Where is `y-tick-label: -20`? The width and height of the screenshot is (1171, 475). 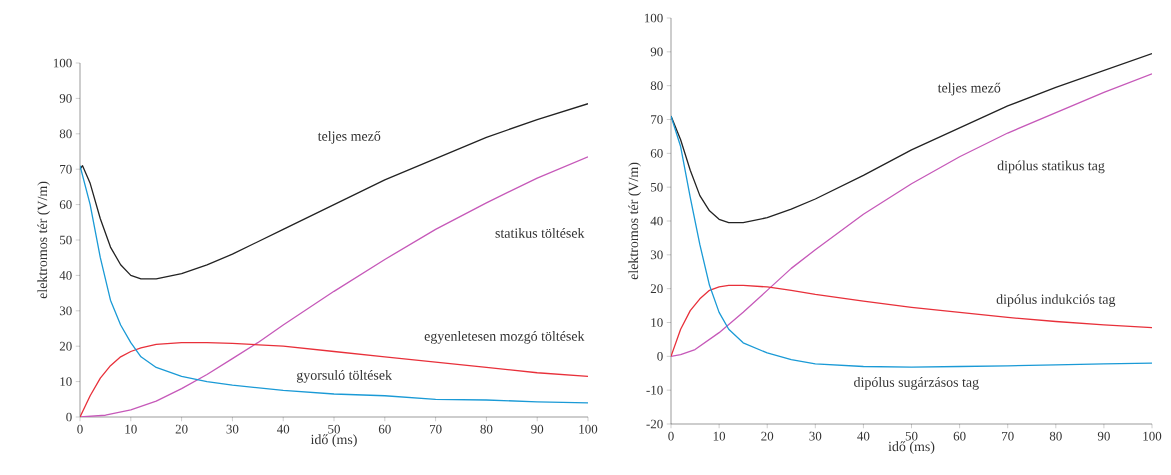 y-tick-label: -20 is located at coordinates (654, 424).